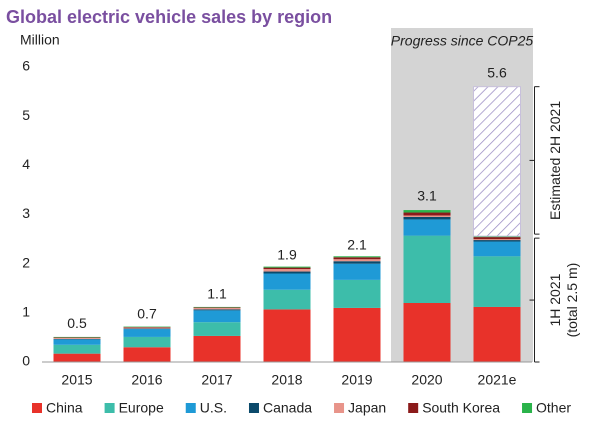 This screenshot has width=597, height=426. Describe the element at coordinates (26, 361) in the screenshot. I see `y-tick-label: 0` at that location.